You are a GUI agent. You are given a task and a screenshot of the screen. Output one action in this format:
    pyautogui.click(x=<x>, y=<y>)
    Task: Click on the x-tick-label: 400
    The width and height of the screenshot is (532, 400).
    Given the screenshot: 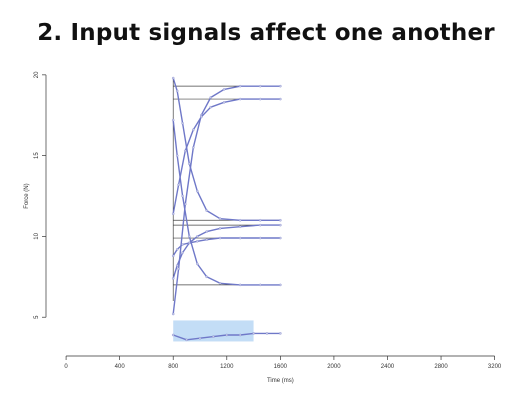 What is the action you would take?
    pyautogui.click(x=120, y=367)
    